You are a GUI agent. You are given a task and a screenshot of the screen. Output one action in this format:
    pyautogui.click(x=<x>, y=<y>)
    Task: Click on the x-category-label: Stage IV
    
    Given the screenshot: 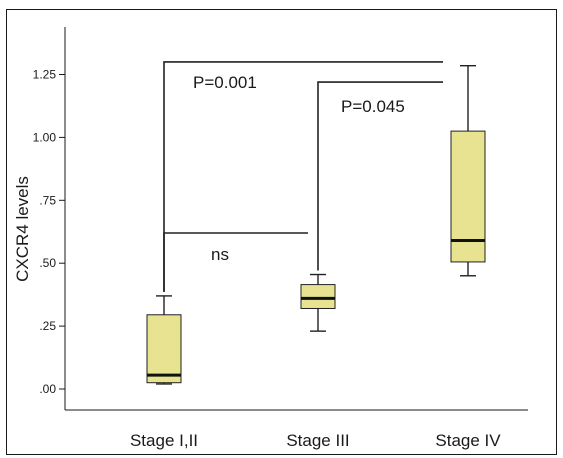 What is the action you would take?
    pyautogui.click(x=468, y=440)
    